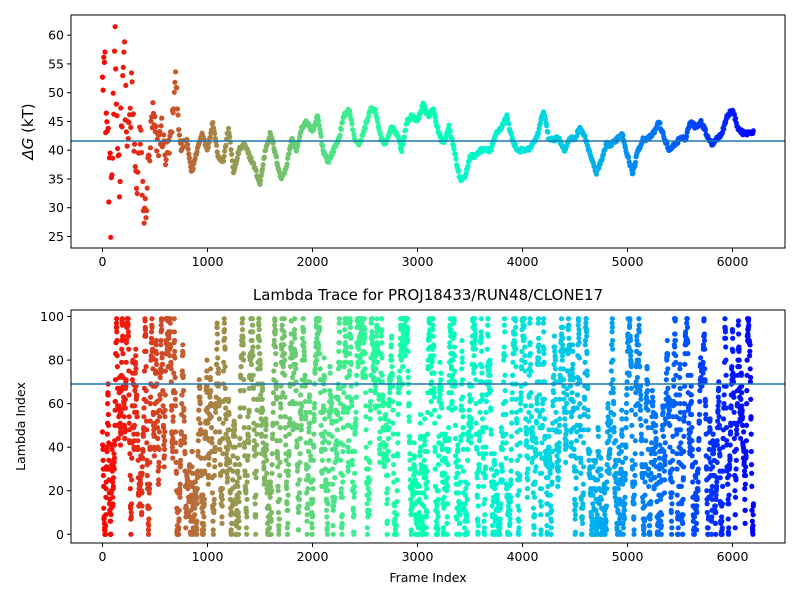  I want to click on x-tick-label: 4000, so click(523, 261).